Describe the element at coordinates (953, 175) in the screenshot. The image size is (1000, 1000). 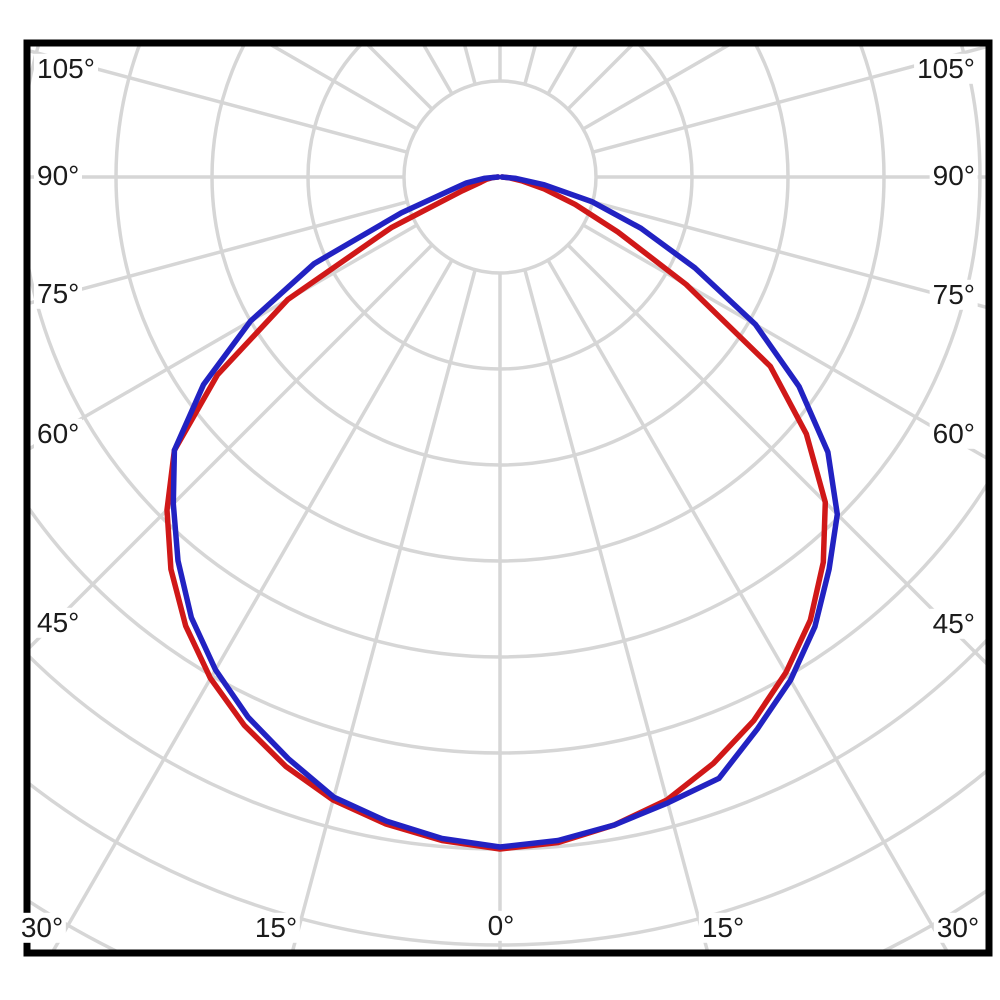
I see `angle-label-6: 90°` at that location.